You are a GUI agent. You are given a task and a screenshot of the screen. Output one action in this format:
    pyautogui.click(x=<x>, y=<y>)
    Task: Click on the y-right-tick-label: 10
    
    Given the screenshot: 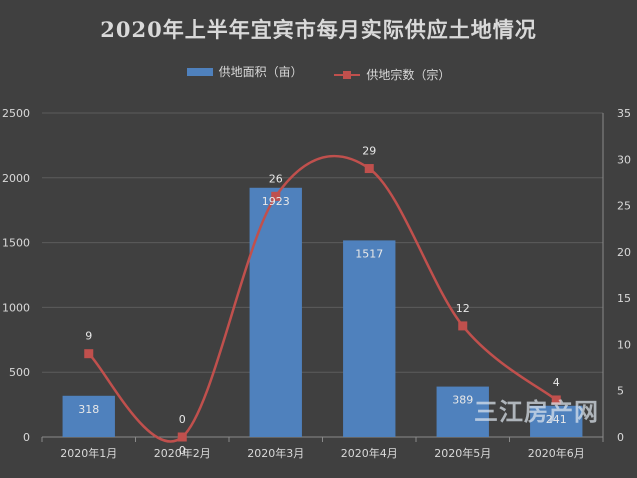 What is the action you would take?
    pyautogui.click(x=624, y=344)
    